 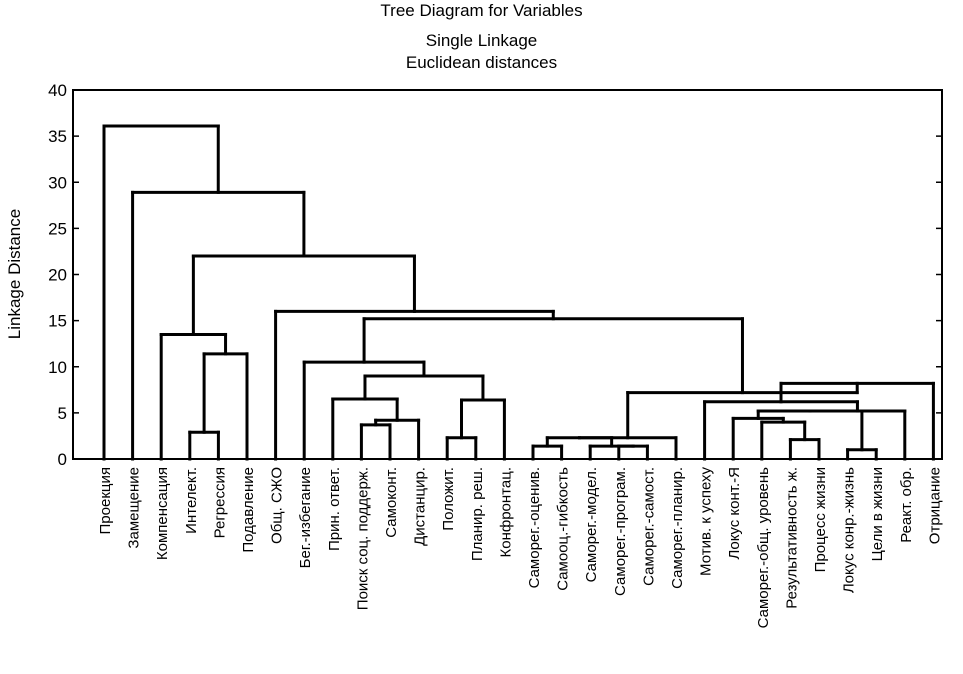 I want to click on leaf-label: Замещение, so click(x=134, y=508).